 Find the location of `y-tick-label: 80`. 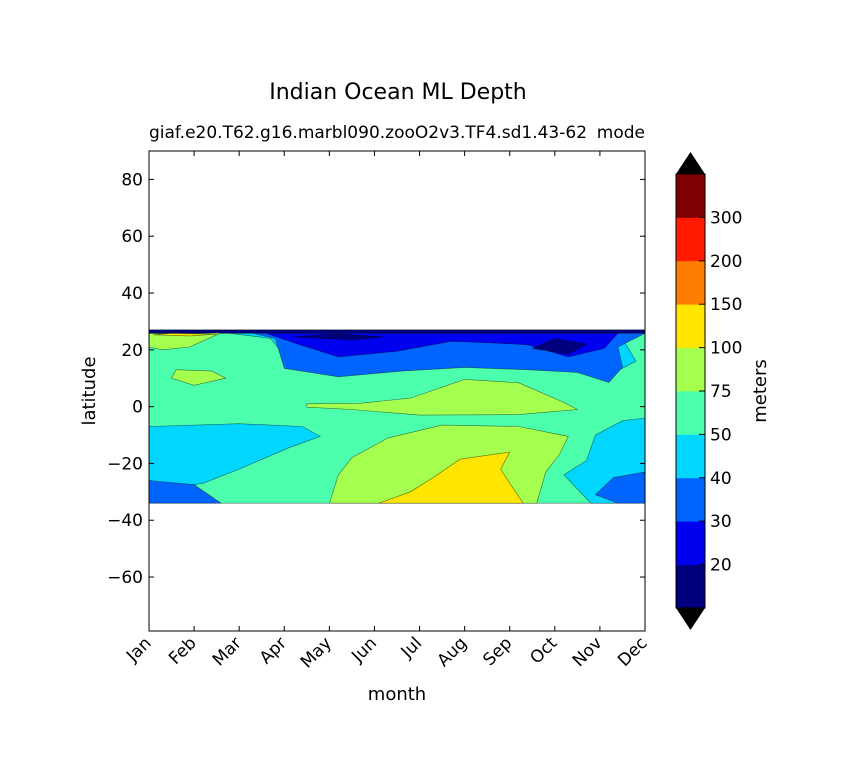

y-tick-label: 80 is located at coordinates (132, 180).